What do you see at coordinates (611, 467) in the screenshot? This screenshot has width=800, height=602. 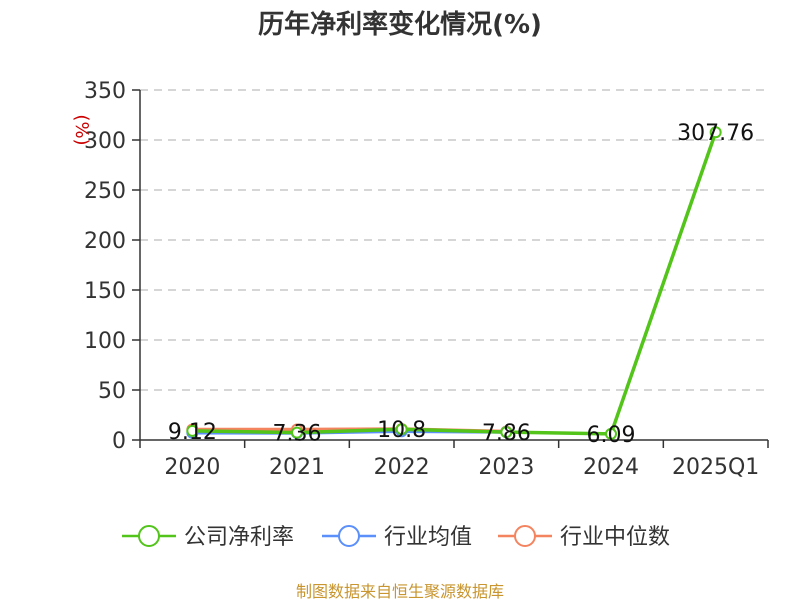 I see `x-tick-label: 2024` at bounding box center [611, 467].